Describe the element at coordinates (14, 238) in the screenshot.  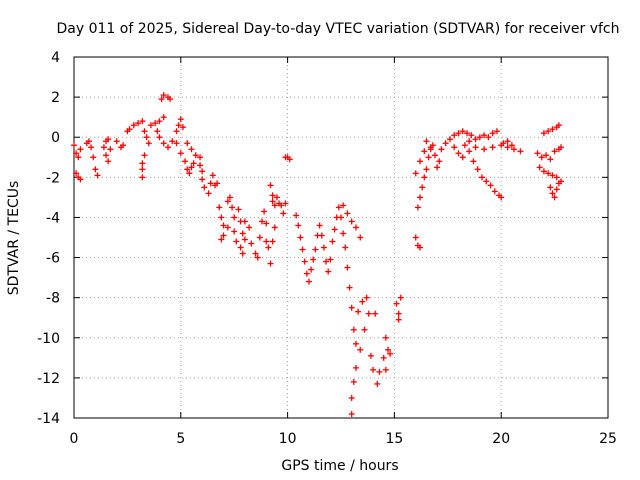
I see `y-axis-title: SDTVAR / TECUs` at that location.